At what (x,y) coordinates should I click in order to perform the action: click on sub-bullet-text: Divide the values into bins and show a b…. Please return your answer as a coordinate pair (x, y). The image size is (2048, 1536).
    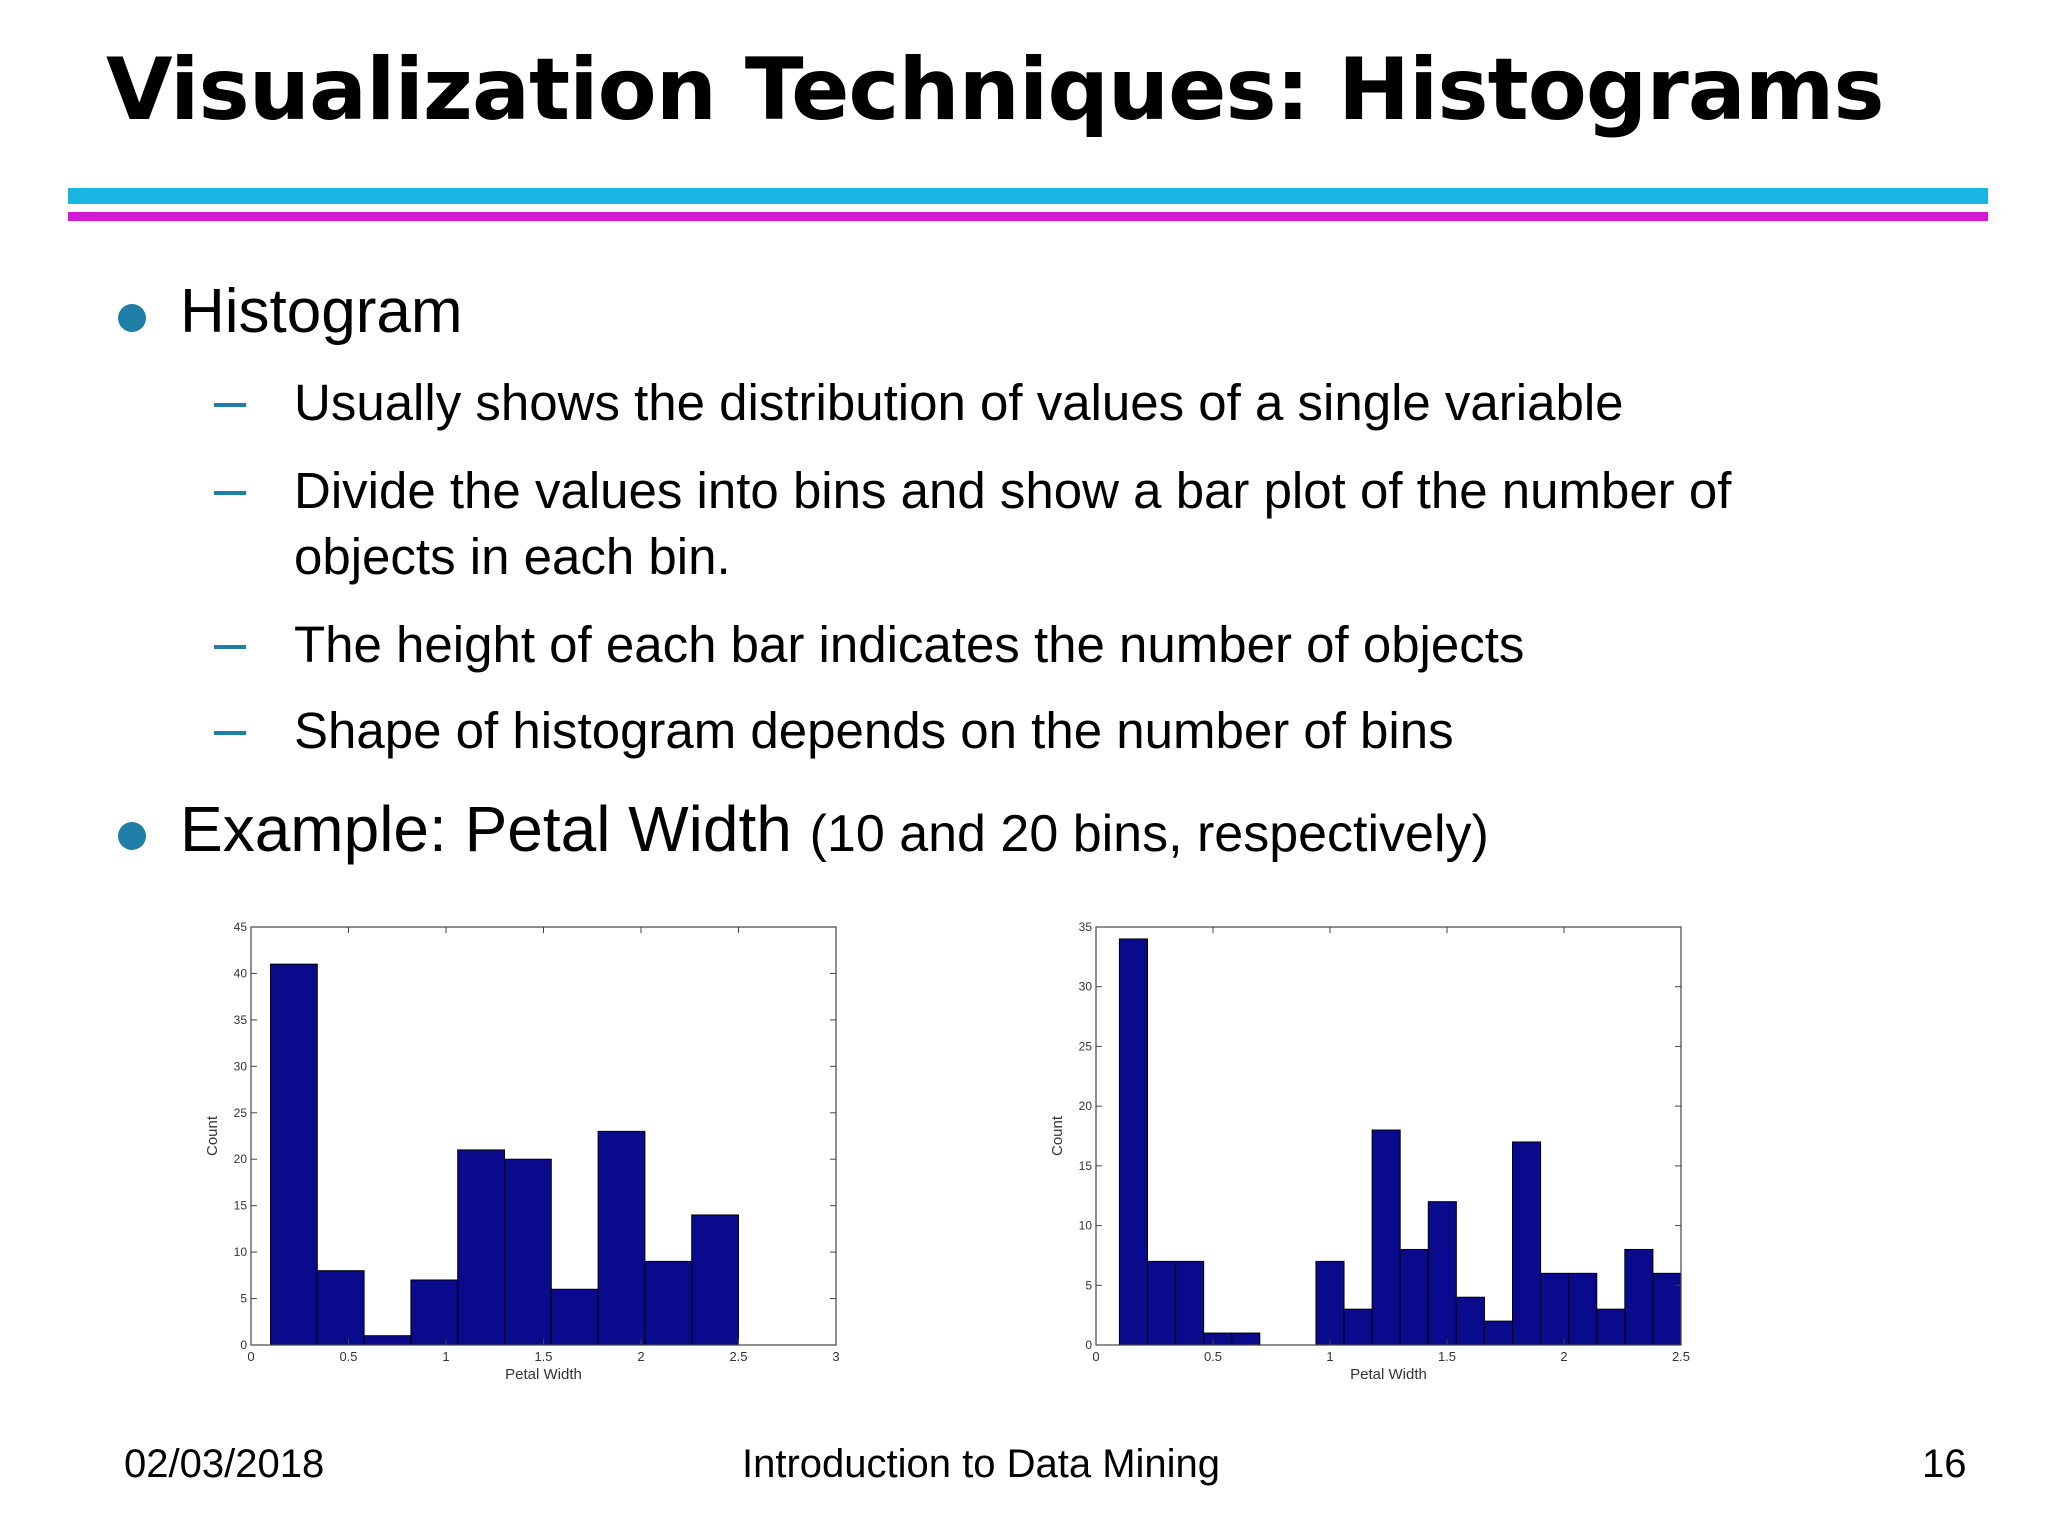
    Looking at the image, I should click on (1012, 524).